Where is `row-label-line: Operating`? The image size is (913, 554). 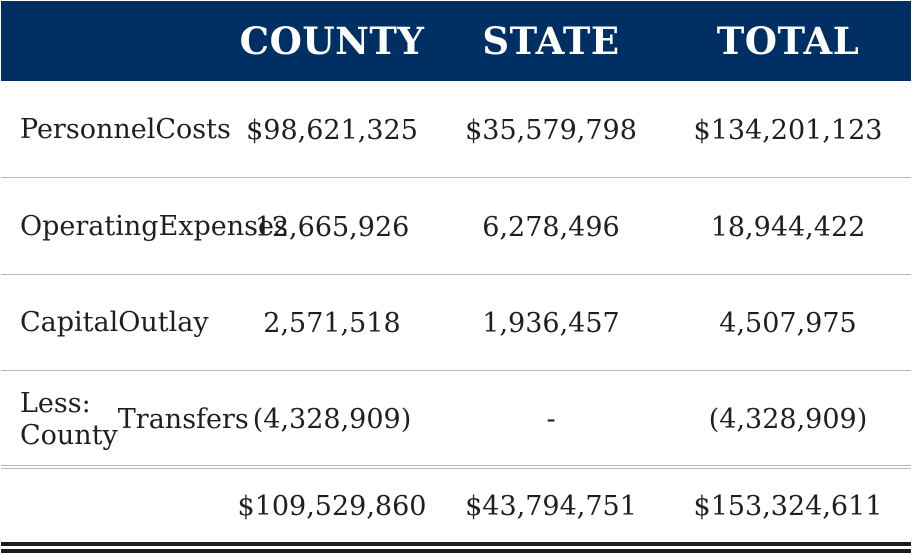 row-label-line: Operating is located at coordinates (89, 226).